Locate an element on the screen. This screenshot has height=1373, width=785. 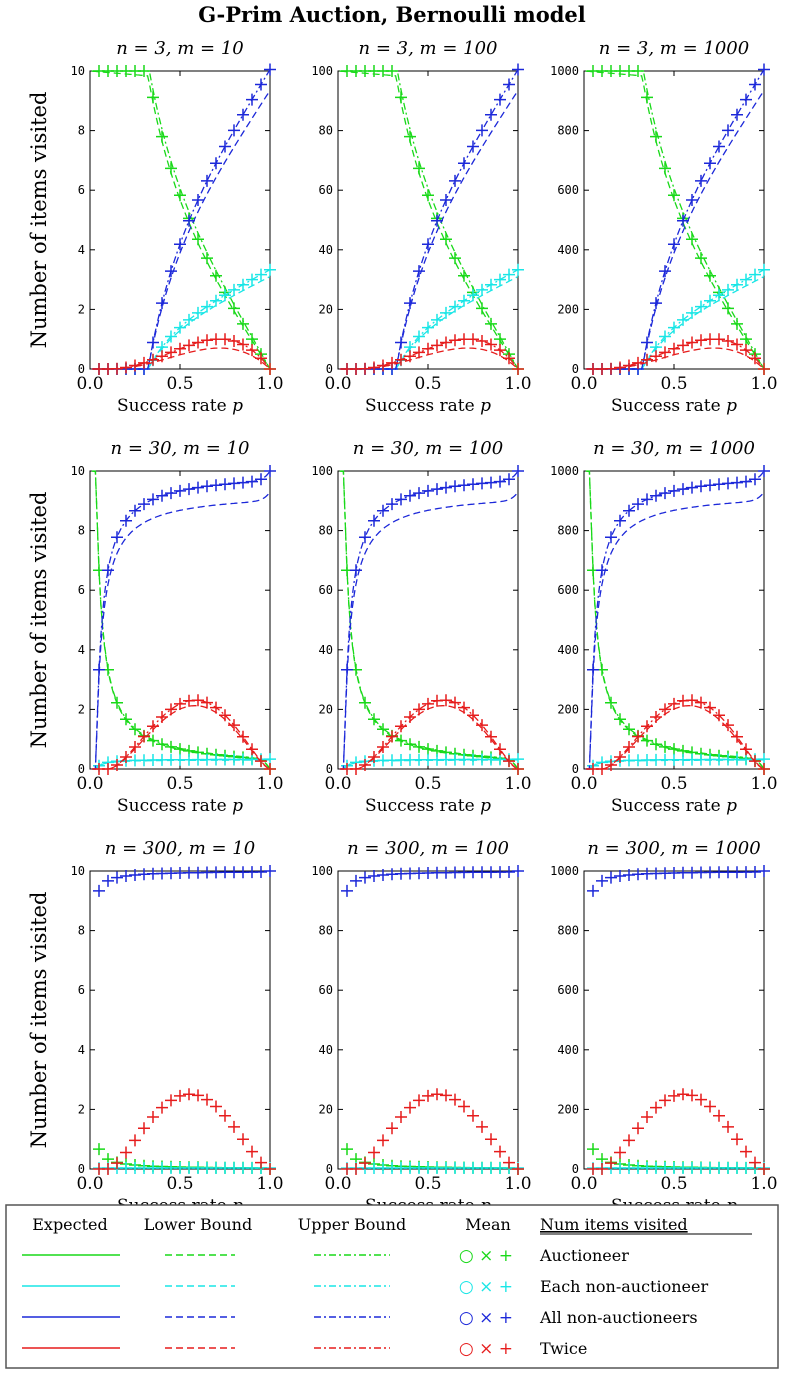
panel-title: n = 300, m = 10 is located at coordinates (180, 848).